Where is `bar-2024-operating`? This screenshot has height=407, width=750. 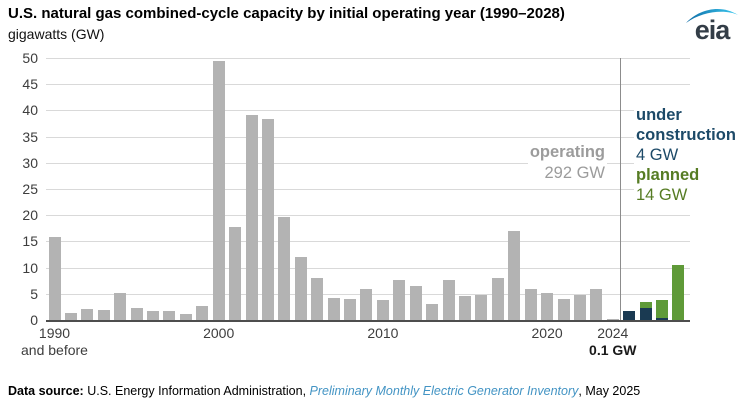
bar-2024-operating is located at coordinates (612, 319).